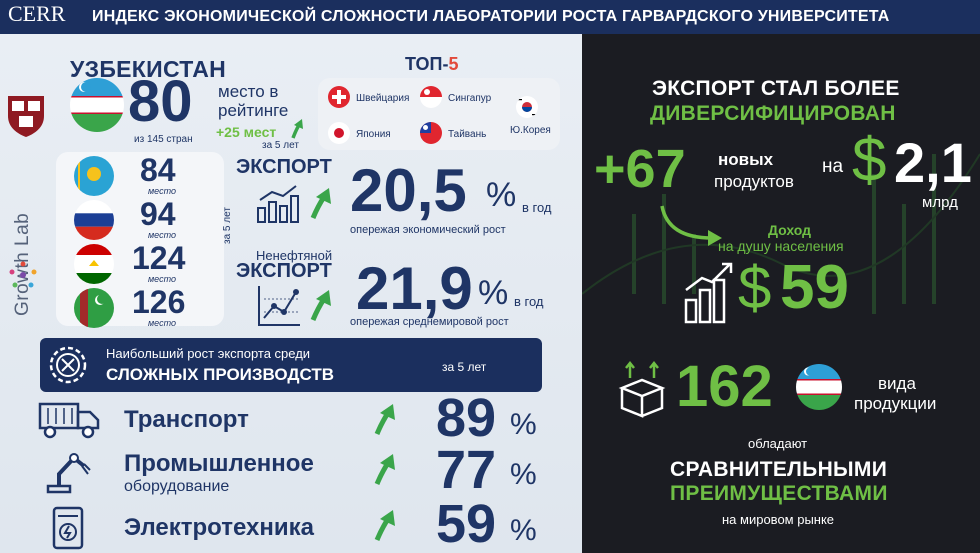 This screenshot has height=553, width=980. Describe the element at coordinates (640, 169) in the screenshot. I see `new-products-value: +67` at that location.